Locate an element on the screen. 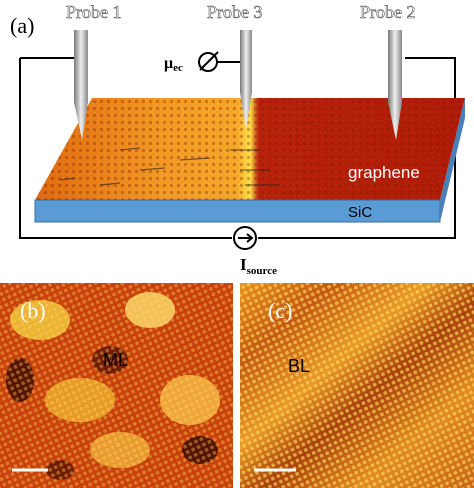 Image resolution: width=474 pixels, height=488 pixels. symbol: I is located at coordinates (243, 264).